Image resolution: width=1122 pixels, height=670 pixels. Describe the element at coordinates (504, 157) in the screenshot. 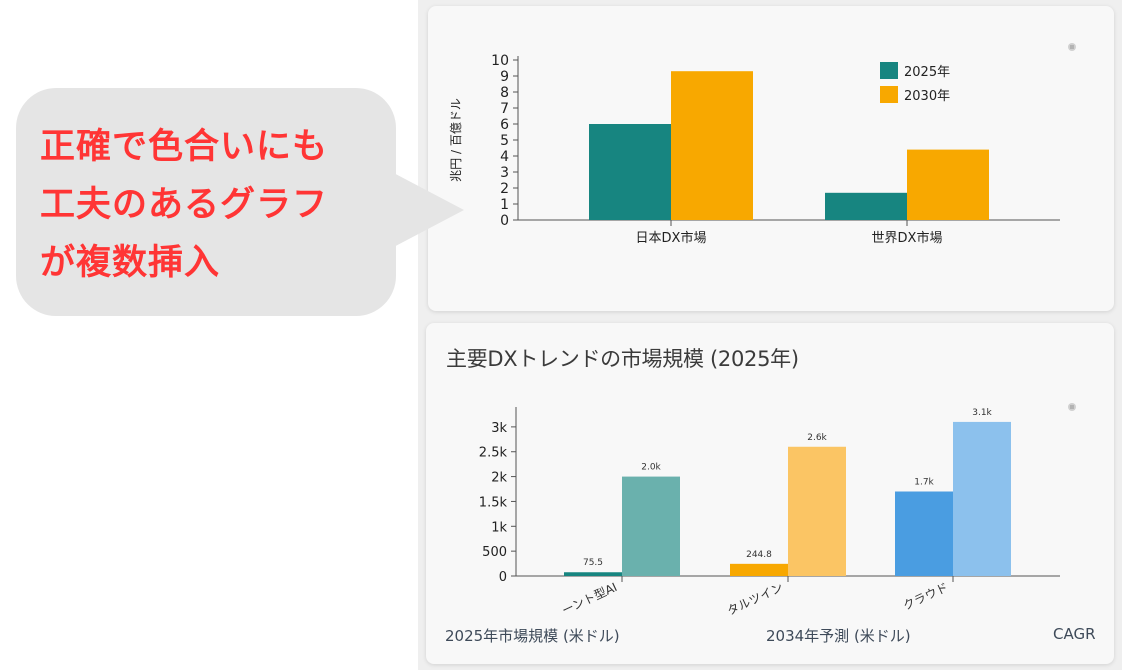

I see `y-tick-label: 4` at that location.